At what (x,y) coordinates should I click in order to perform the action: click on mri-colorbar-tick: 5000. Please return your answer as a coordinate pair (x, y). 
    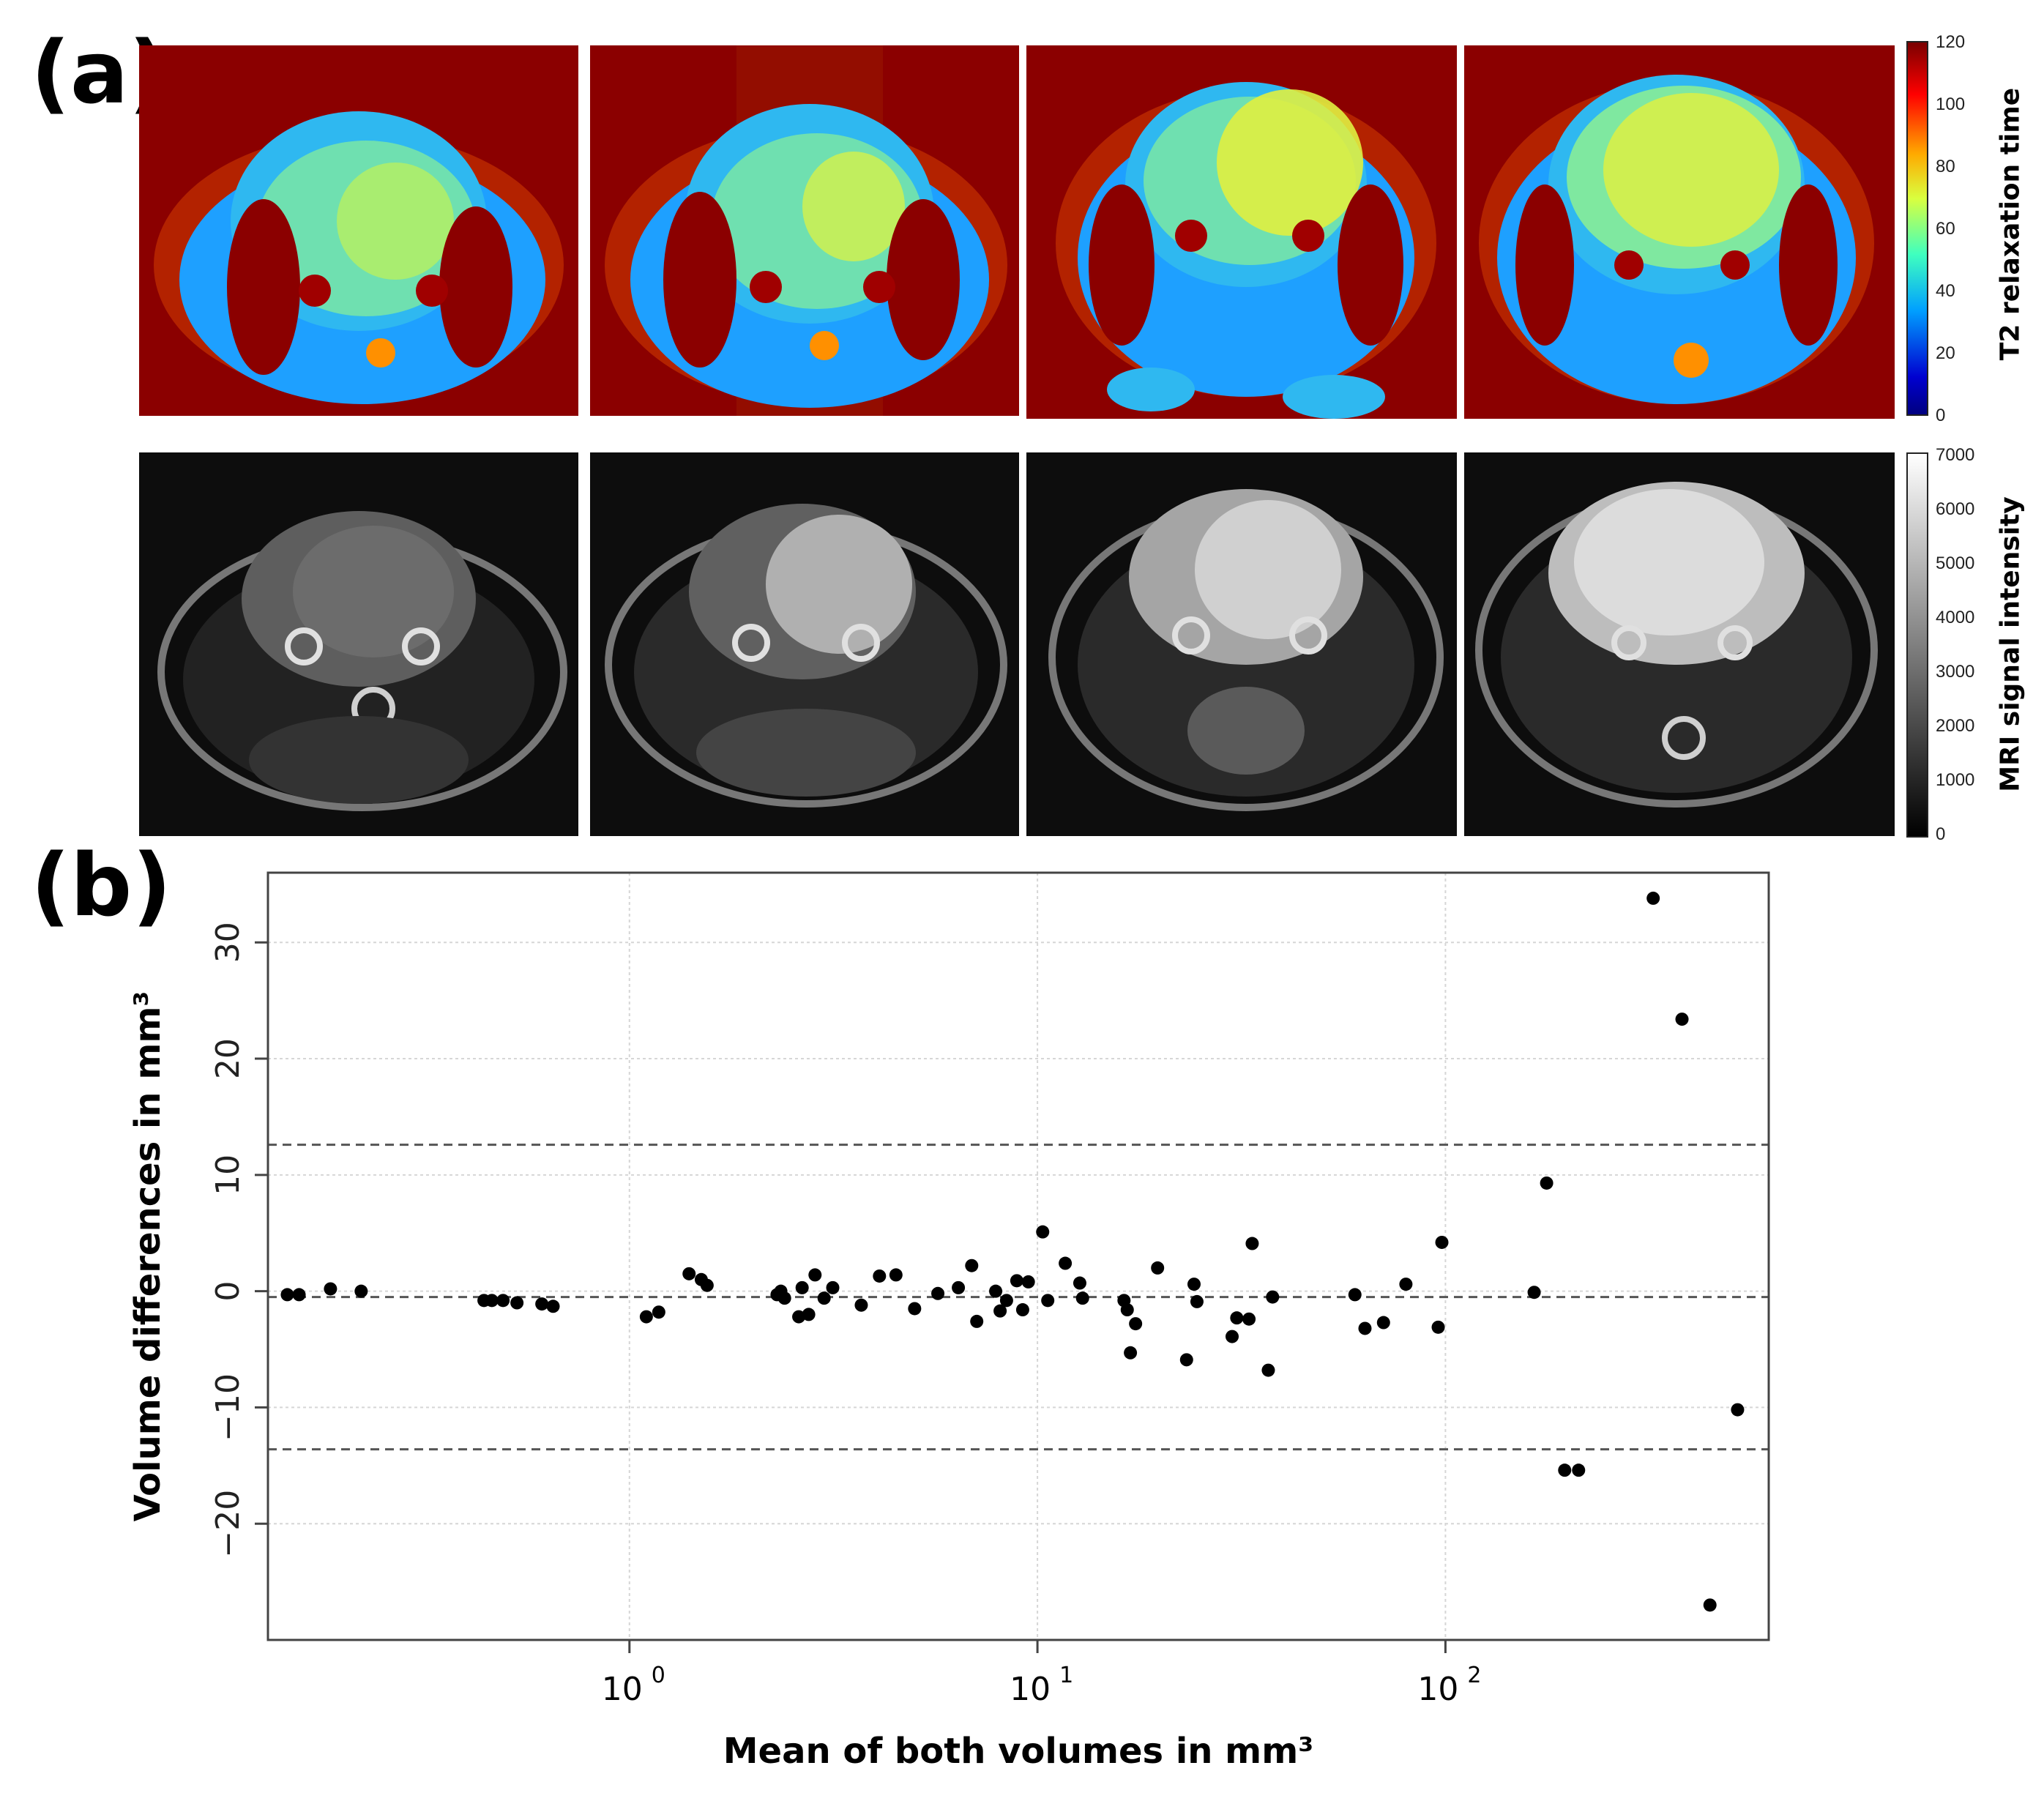
    Looking at the image, I should click on (1955, 563).